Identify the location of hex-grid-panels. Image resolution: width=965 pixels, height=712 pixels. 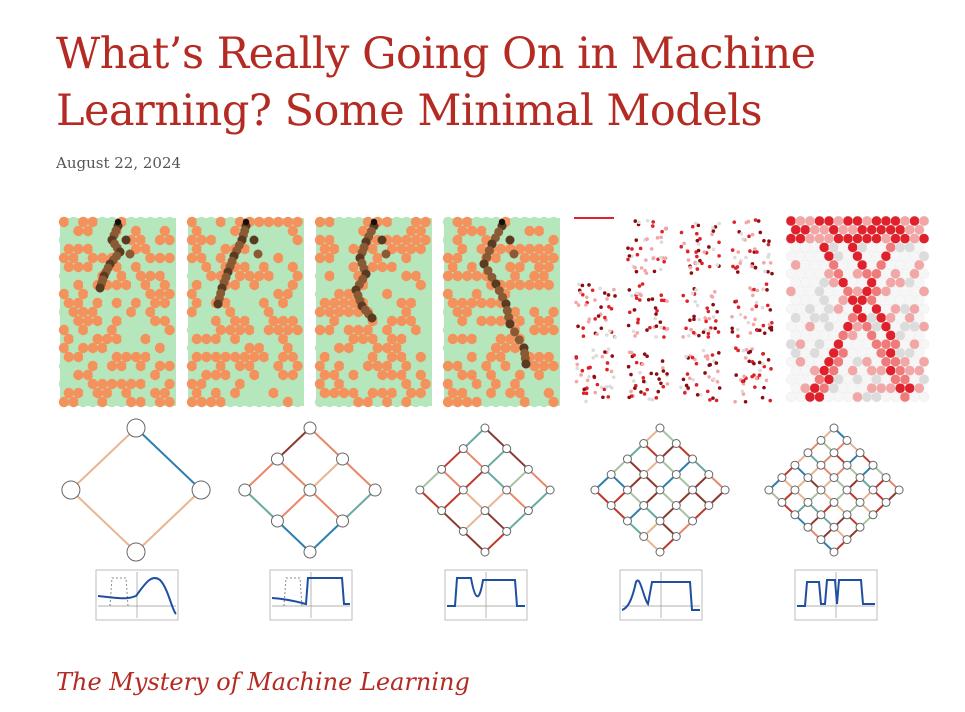
(309, 312).